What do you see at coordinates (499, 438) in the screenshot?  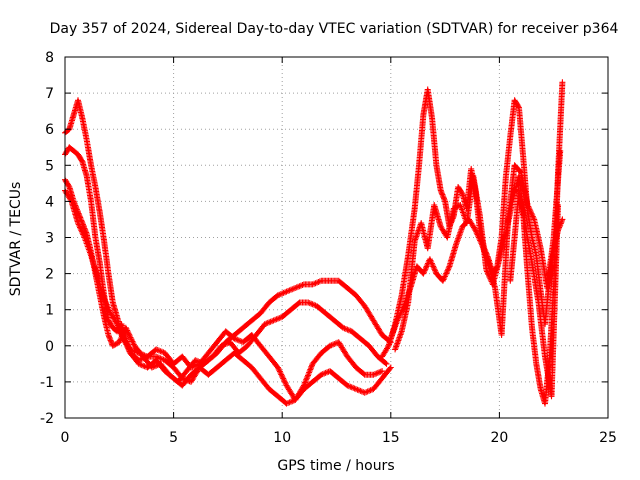 I see `x-tick-label: 20` at bounding box center [499, 438].